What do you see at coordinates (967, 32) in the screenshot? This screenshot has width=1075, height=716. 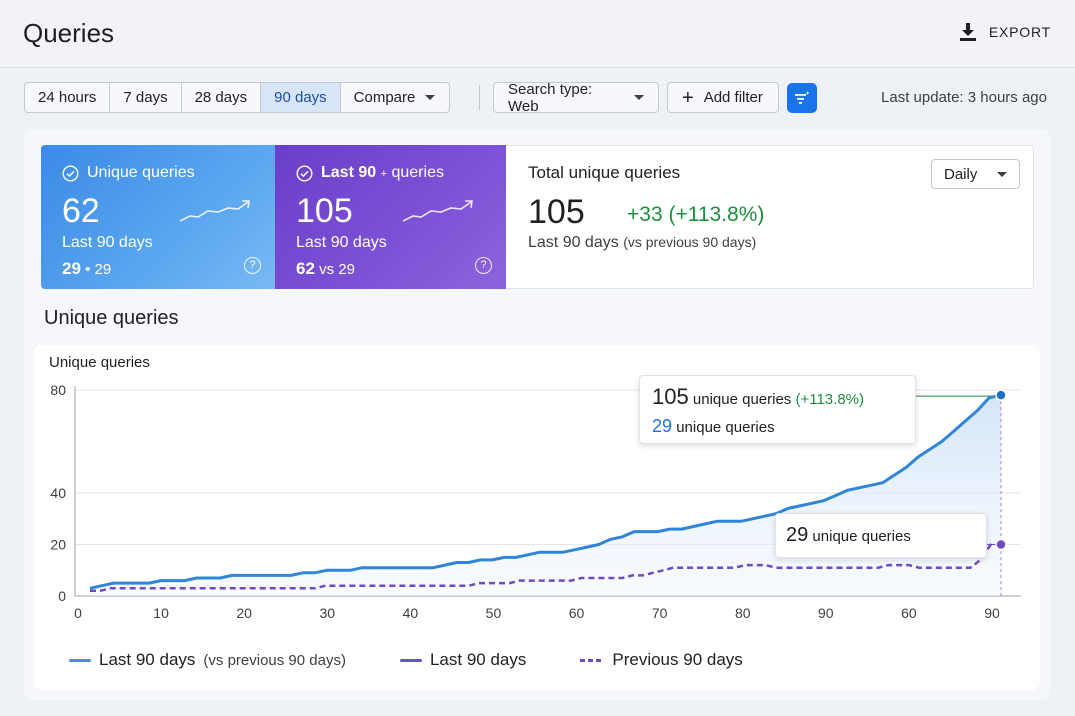 I see `download-icon` at bounding box center [967, 32].